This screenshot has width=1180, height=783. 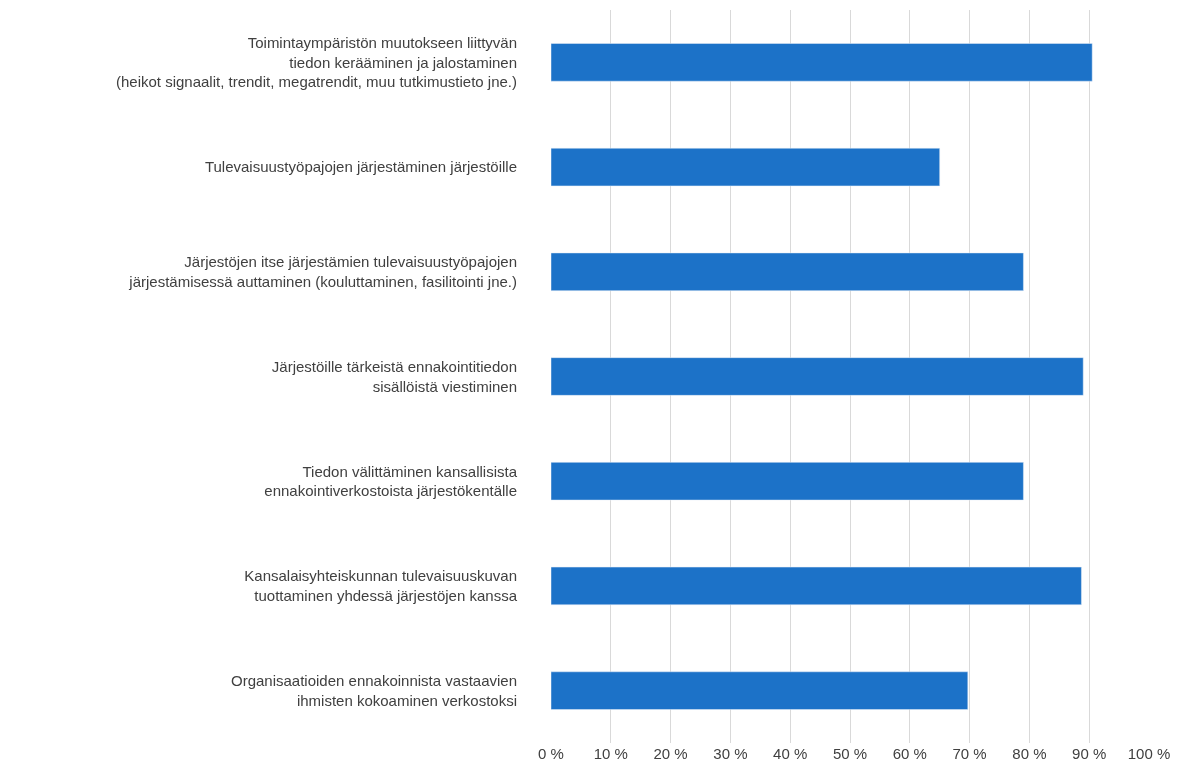 What do you see at coordinates (394, 376) in the screenshot?
I see `y-tick-label: Järjestöille tärkeistä ennakointitiedon sisällöistä viestiminen` at bounding box center [394, 376].